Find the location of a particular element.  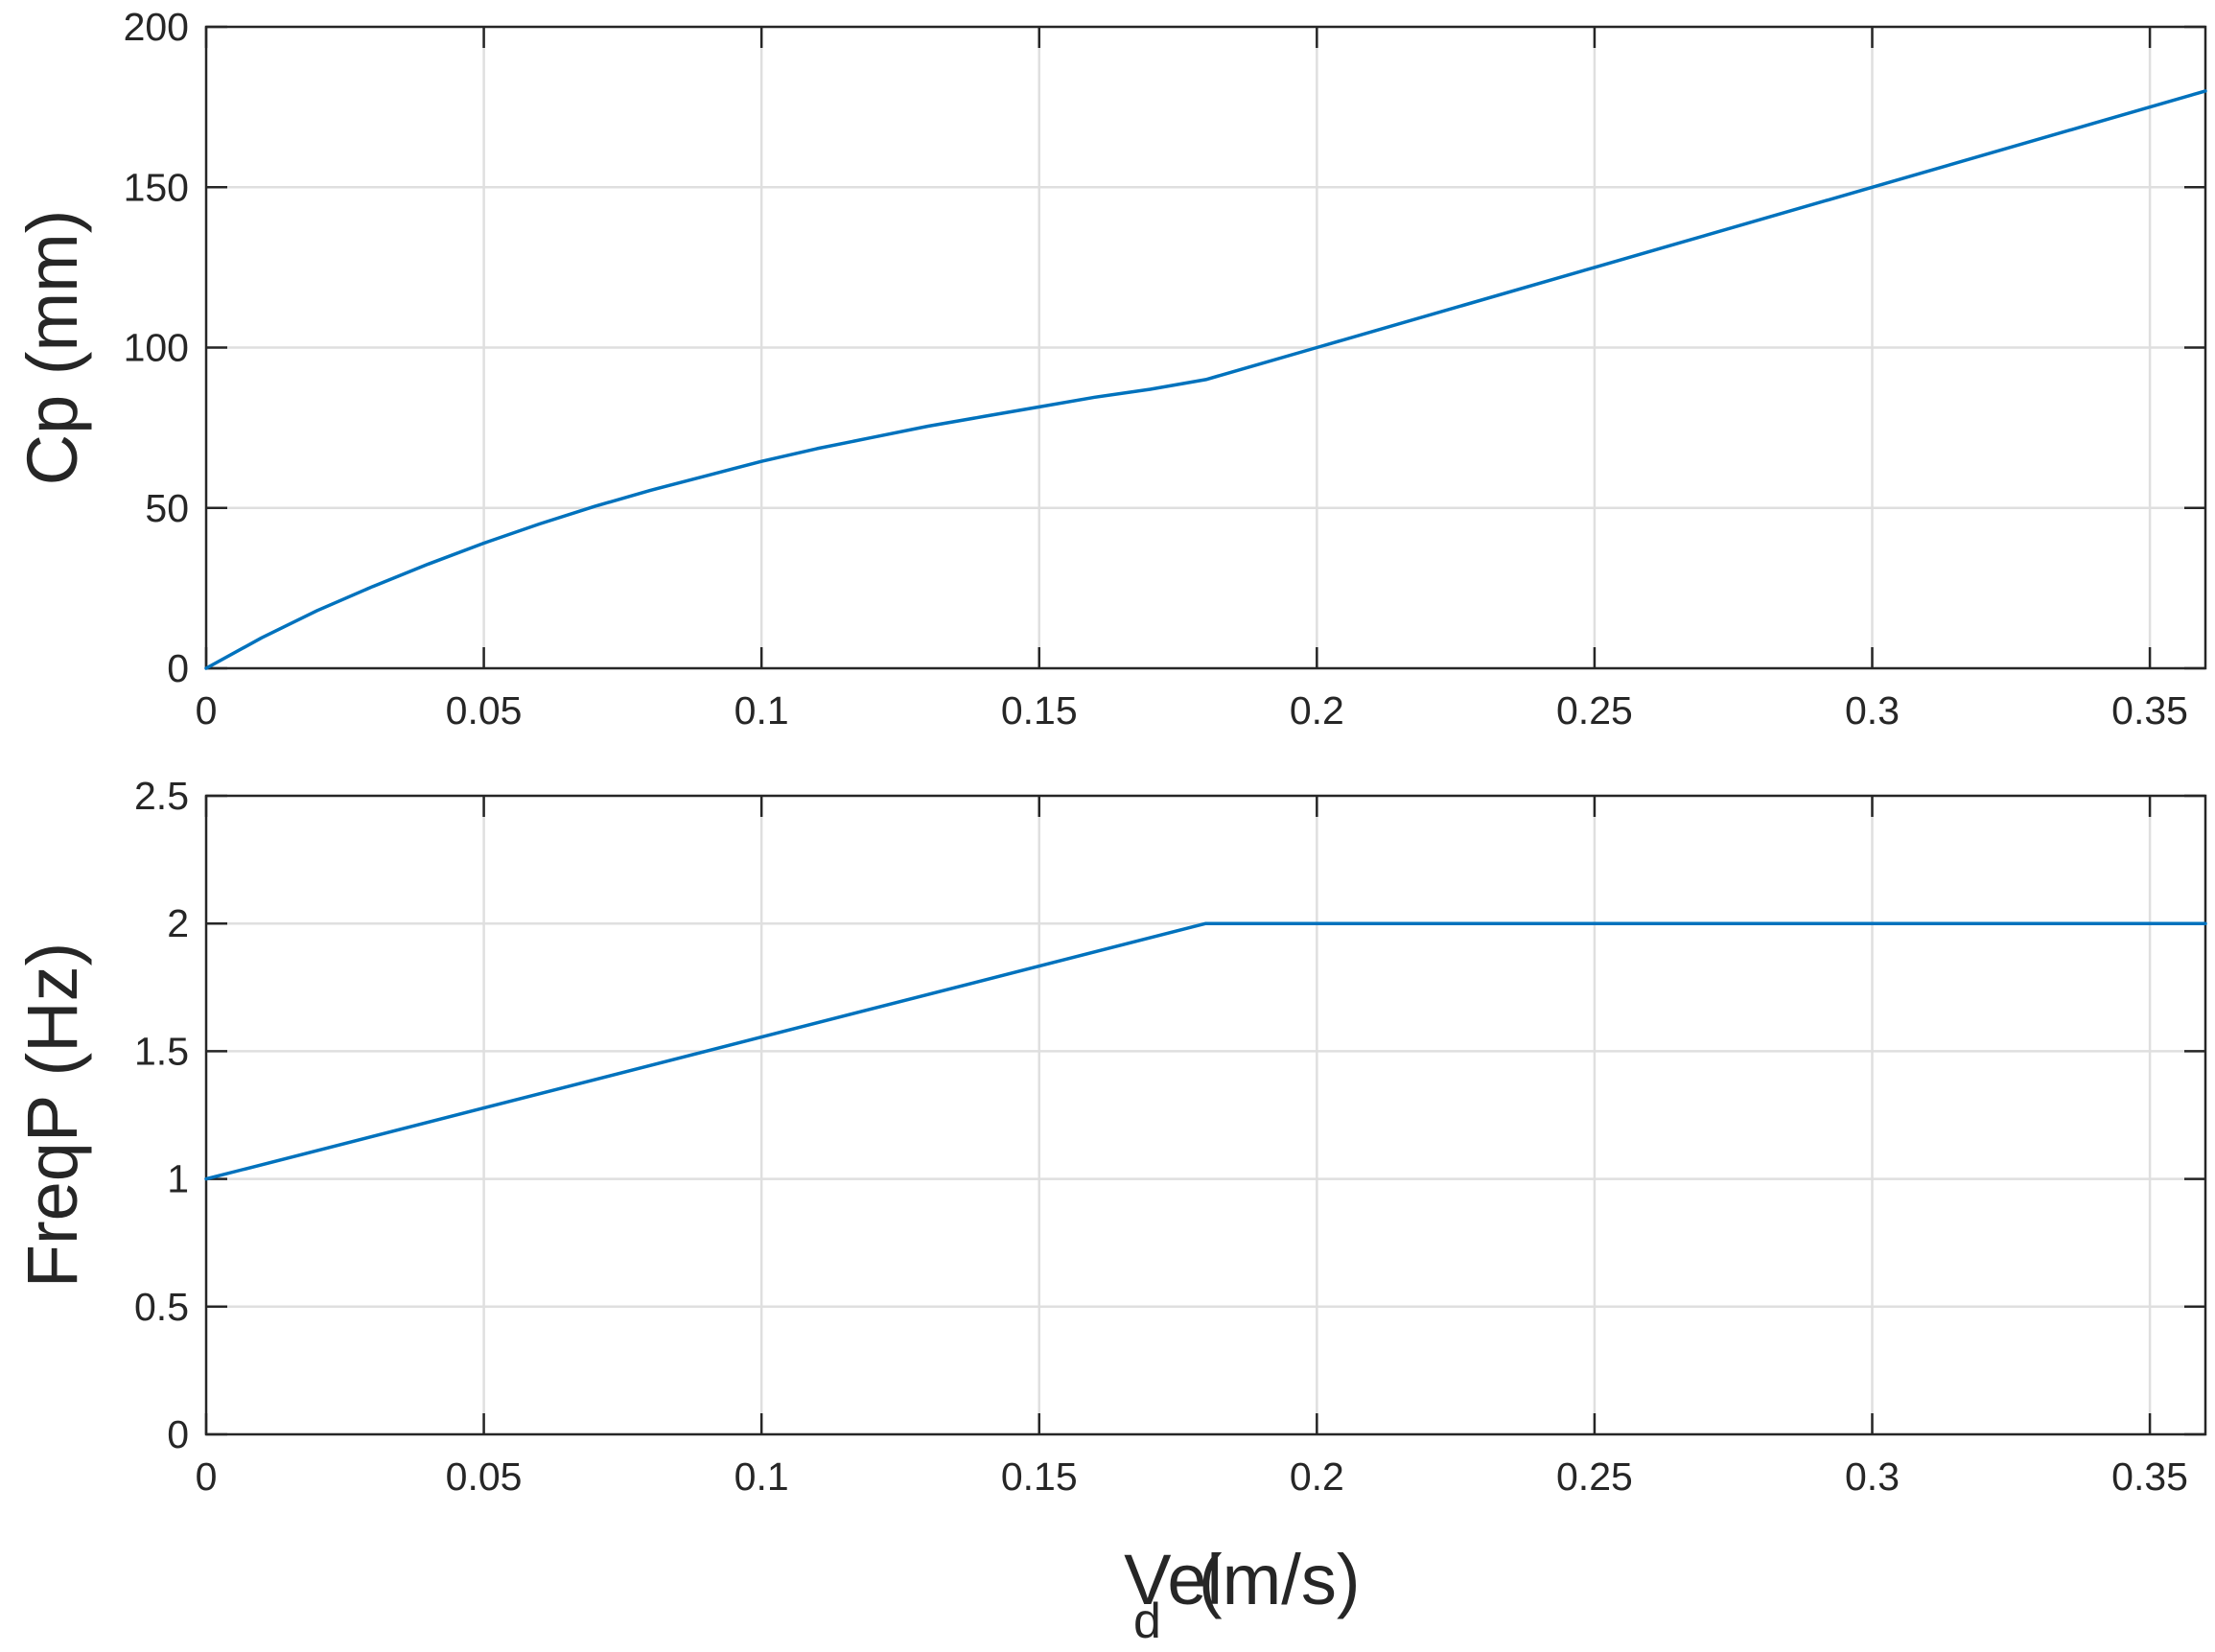

y-tick-label: 2.5 is located at coordinates (161, 796).